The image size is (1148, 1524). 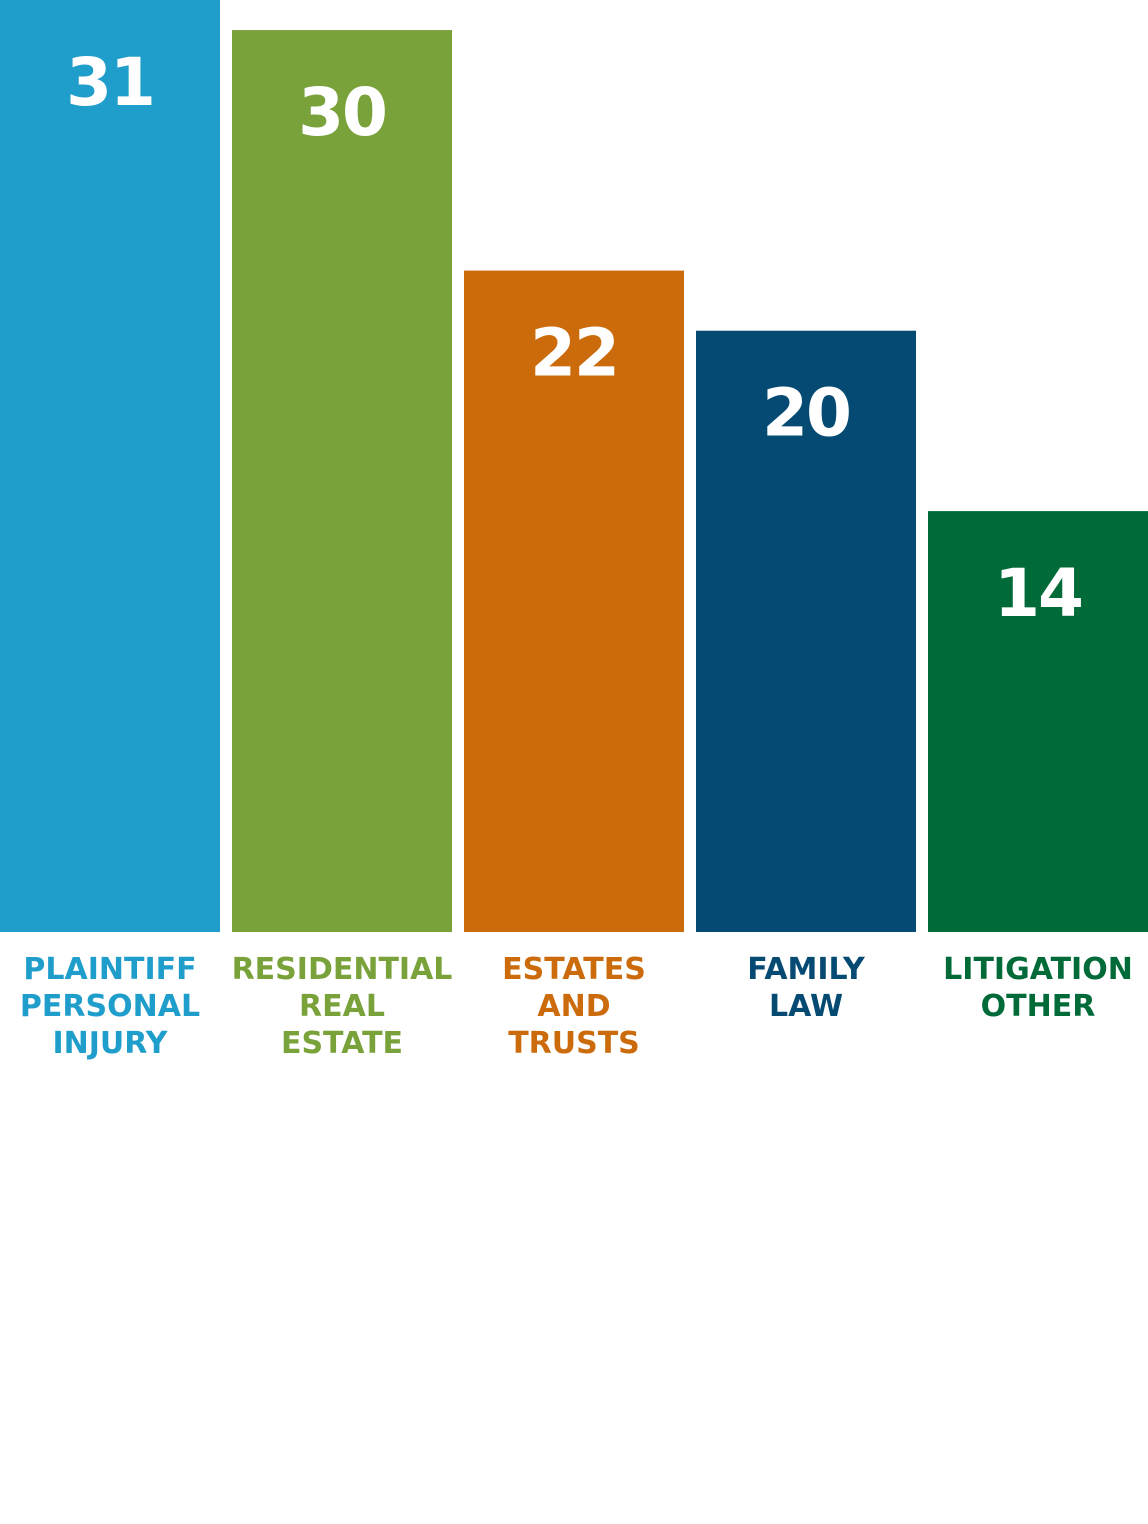 I want to click on category-label: REAL, so click(x=342, y=1006).